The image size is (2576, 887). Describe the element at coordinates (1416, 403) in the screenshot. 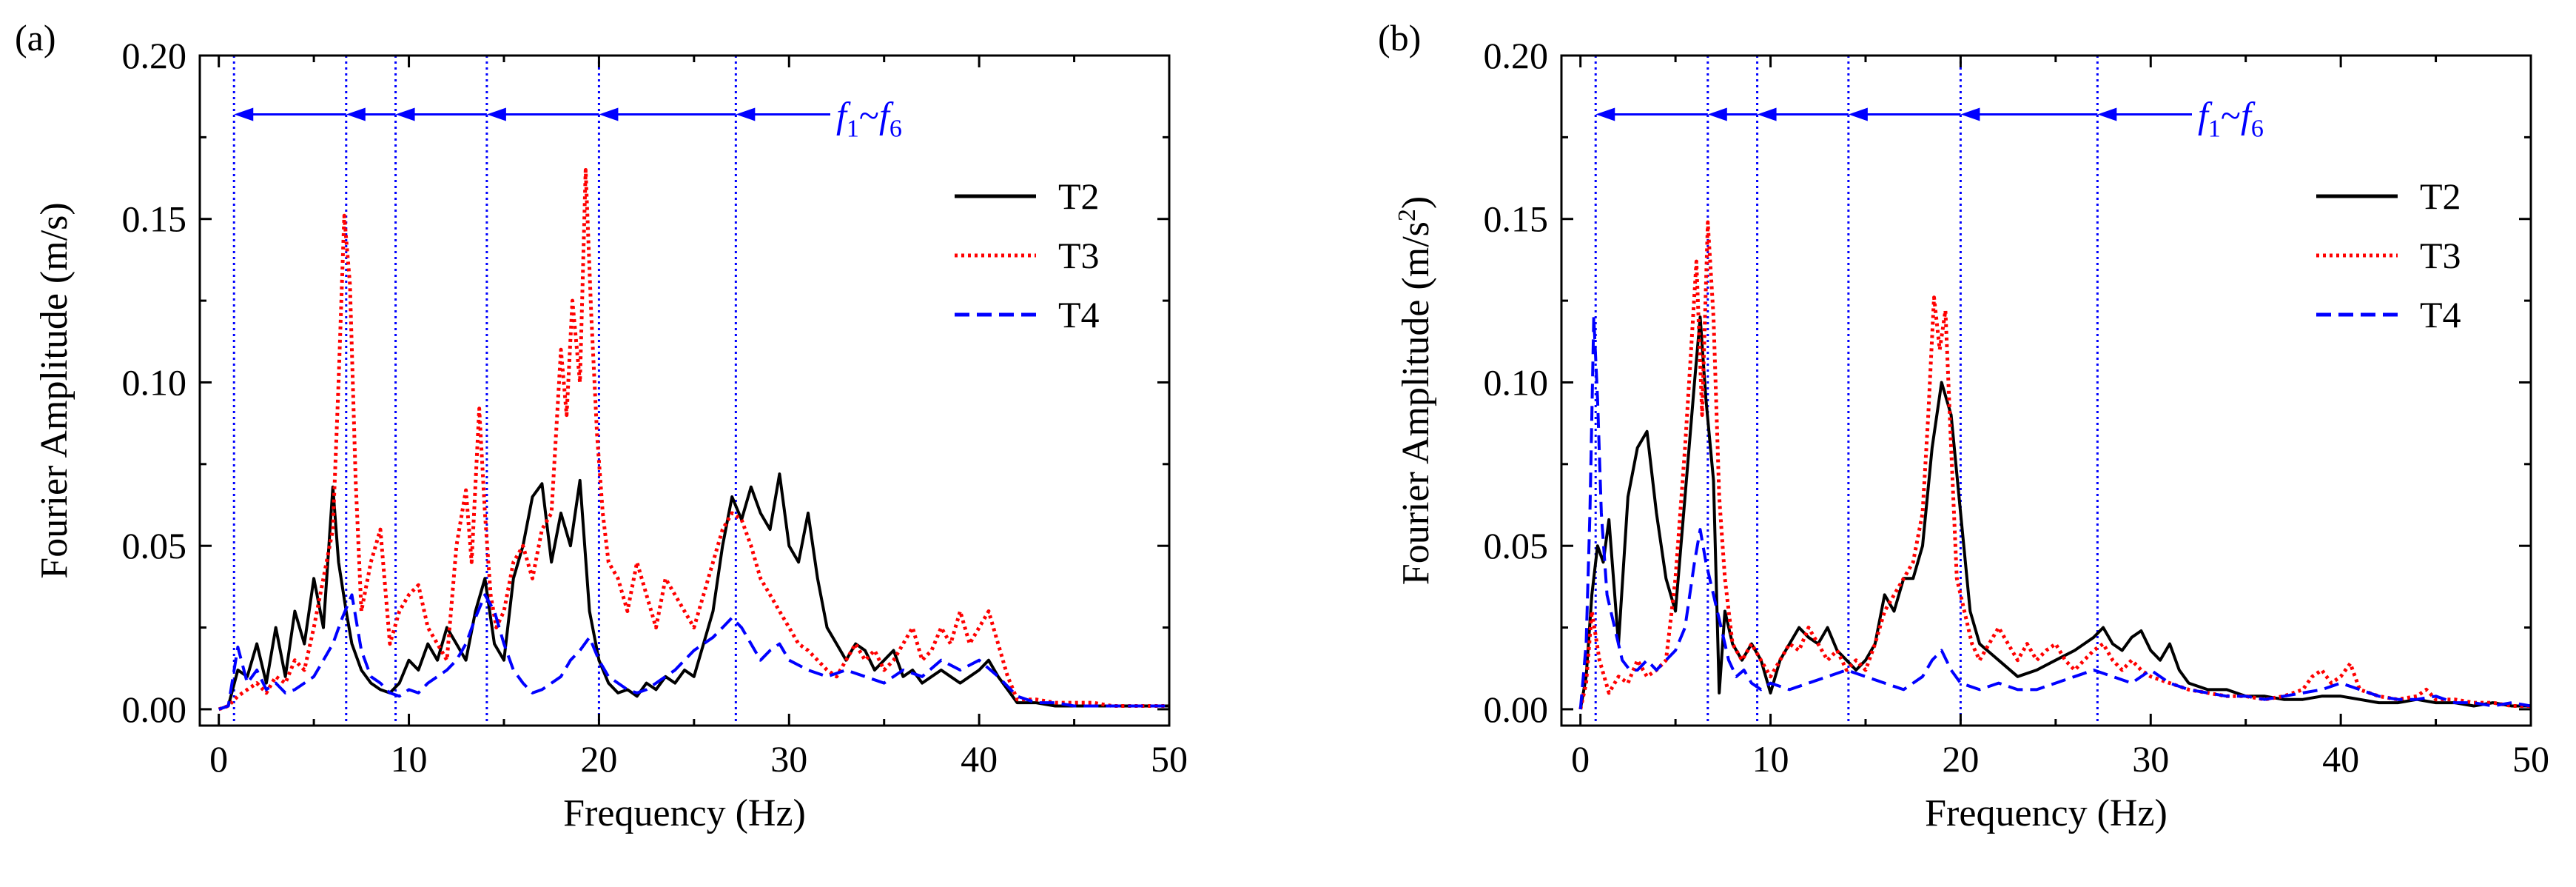

I see `y-axis-label-main: Fourier Amplitude (m/s` at that location.